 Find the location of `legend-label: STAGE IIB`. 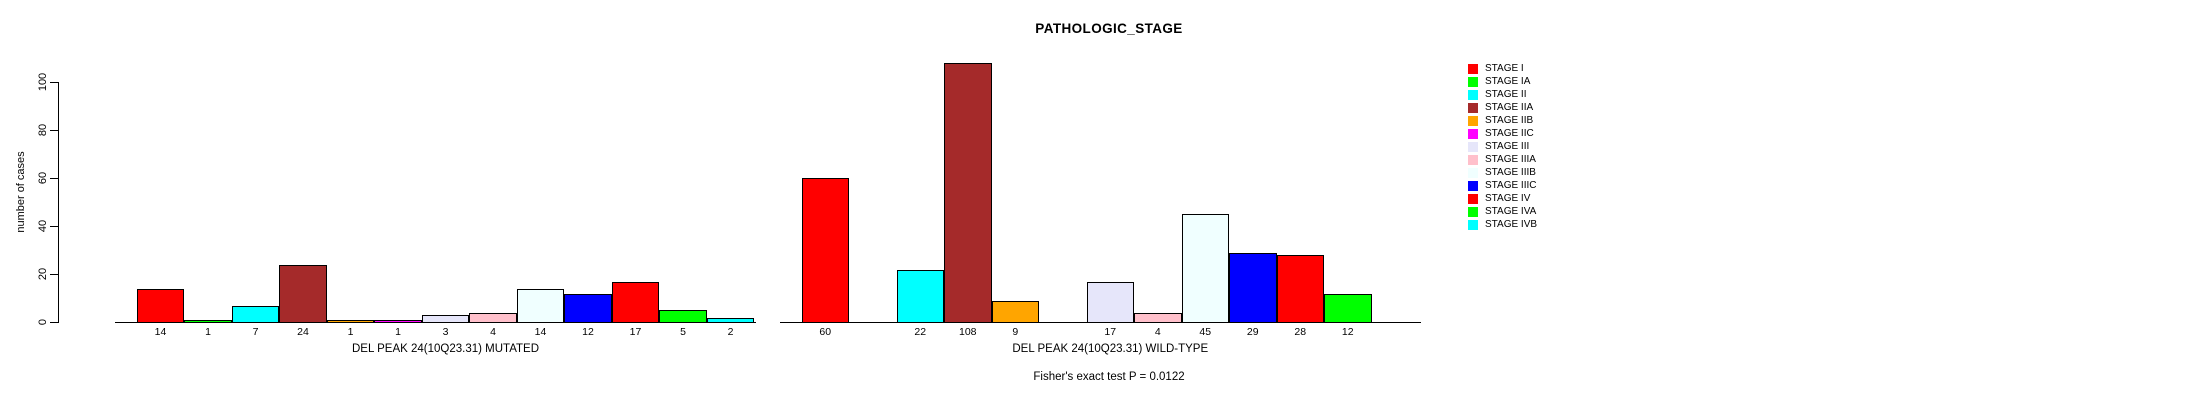

legend-label: STAGE IIB is located at coordinates (1509, 120).